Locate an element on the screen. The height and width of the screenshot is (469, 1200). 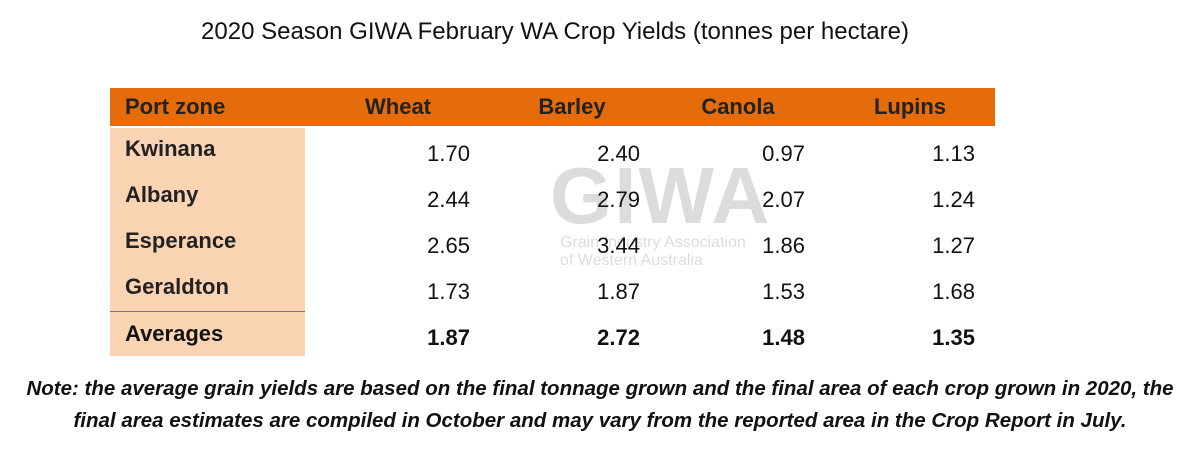
watermark-name: Grain Industry Association is located at coordinates (653, 242).